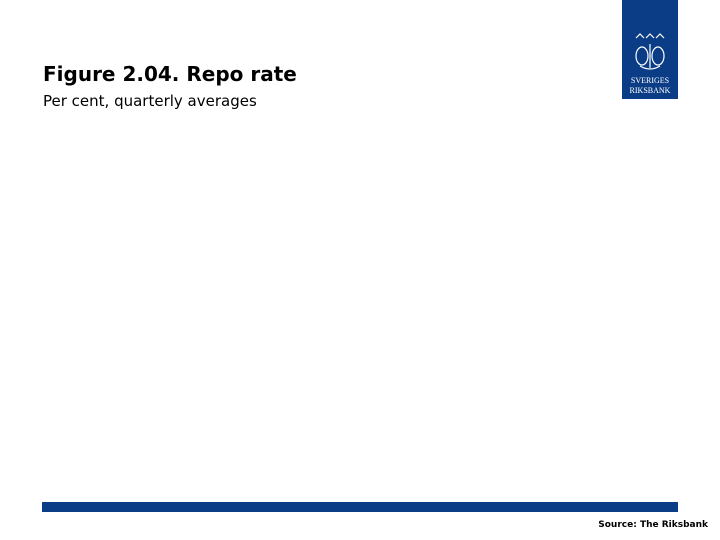 The image size is (720, 540). What do you see at coordinates (170, 74) in the screenshot?
I see `title: Figure 2.04. Repo rate` at bounding box center [170, 74].